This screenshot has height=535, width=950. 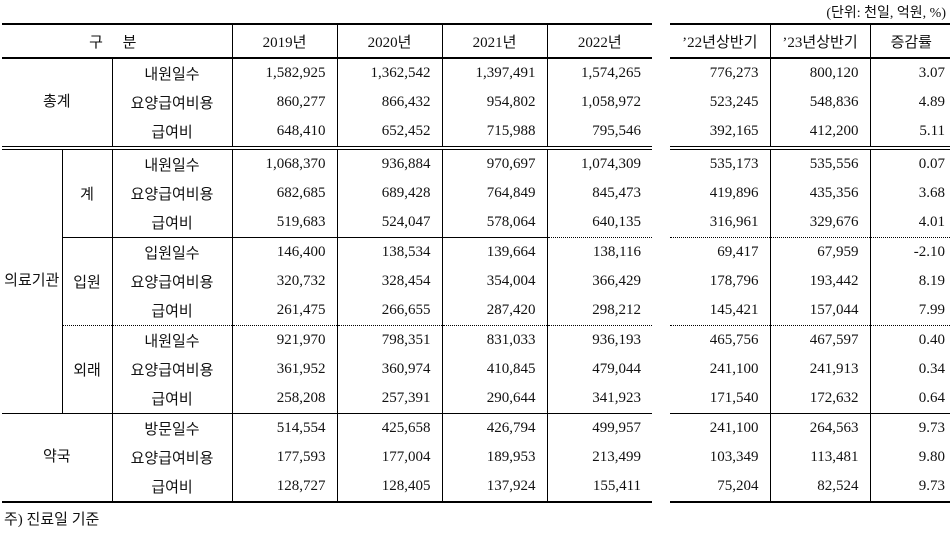 What do you see at coordinates (820, 340) in the screenshot?
I see `value-cell: 467,597` at bounding box center [820, 340].